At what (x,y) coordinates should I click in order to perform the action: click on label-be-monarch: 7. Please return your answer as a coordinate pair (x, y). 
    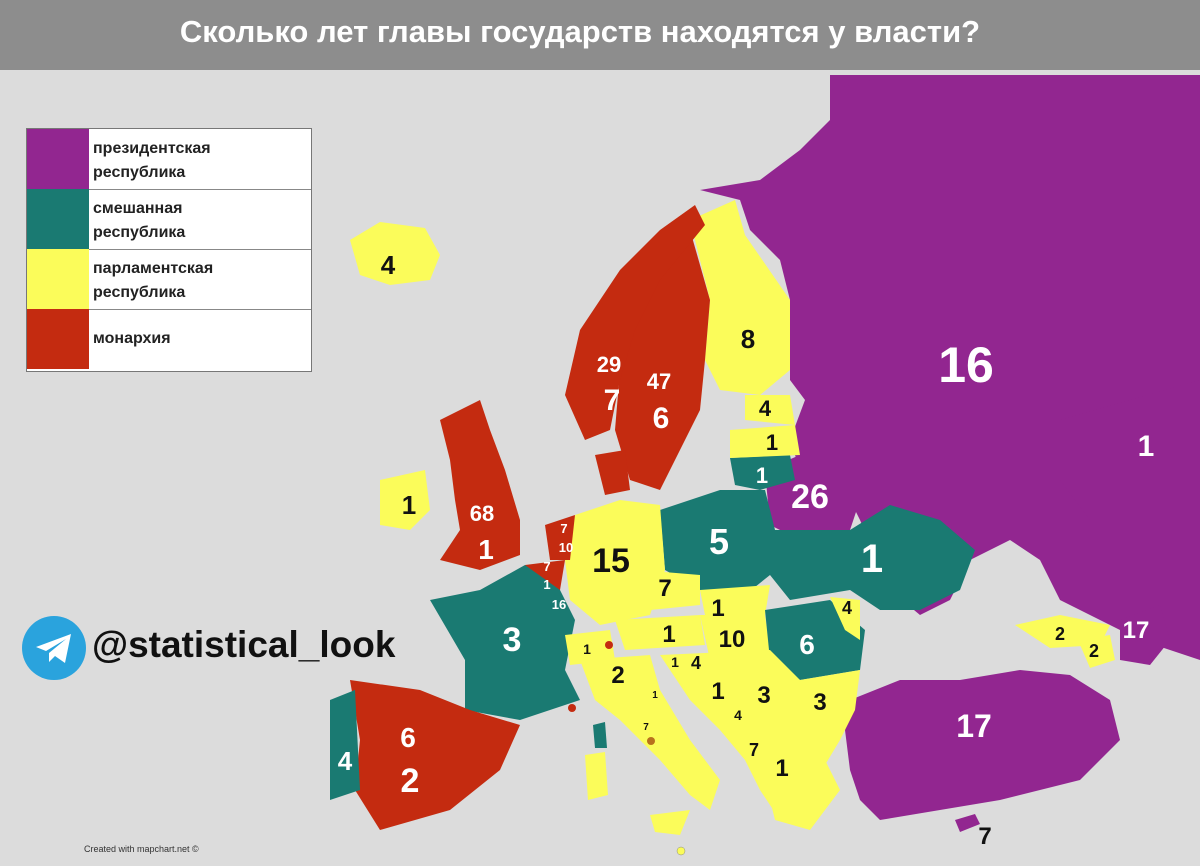
    Looking at the image, I should click on (546, 566).